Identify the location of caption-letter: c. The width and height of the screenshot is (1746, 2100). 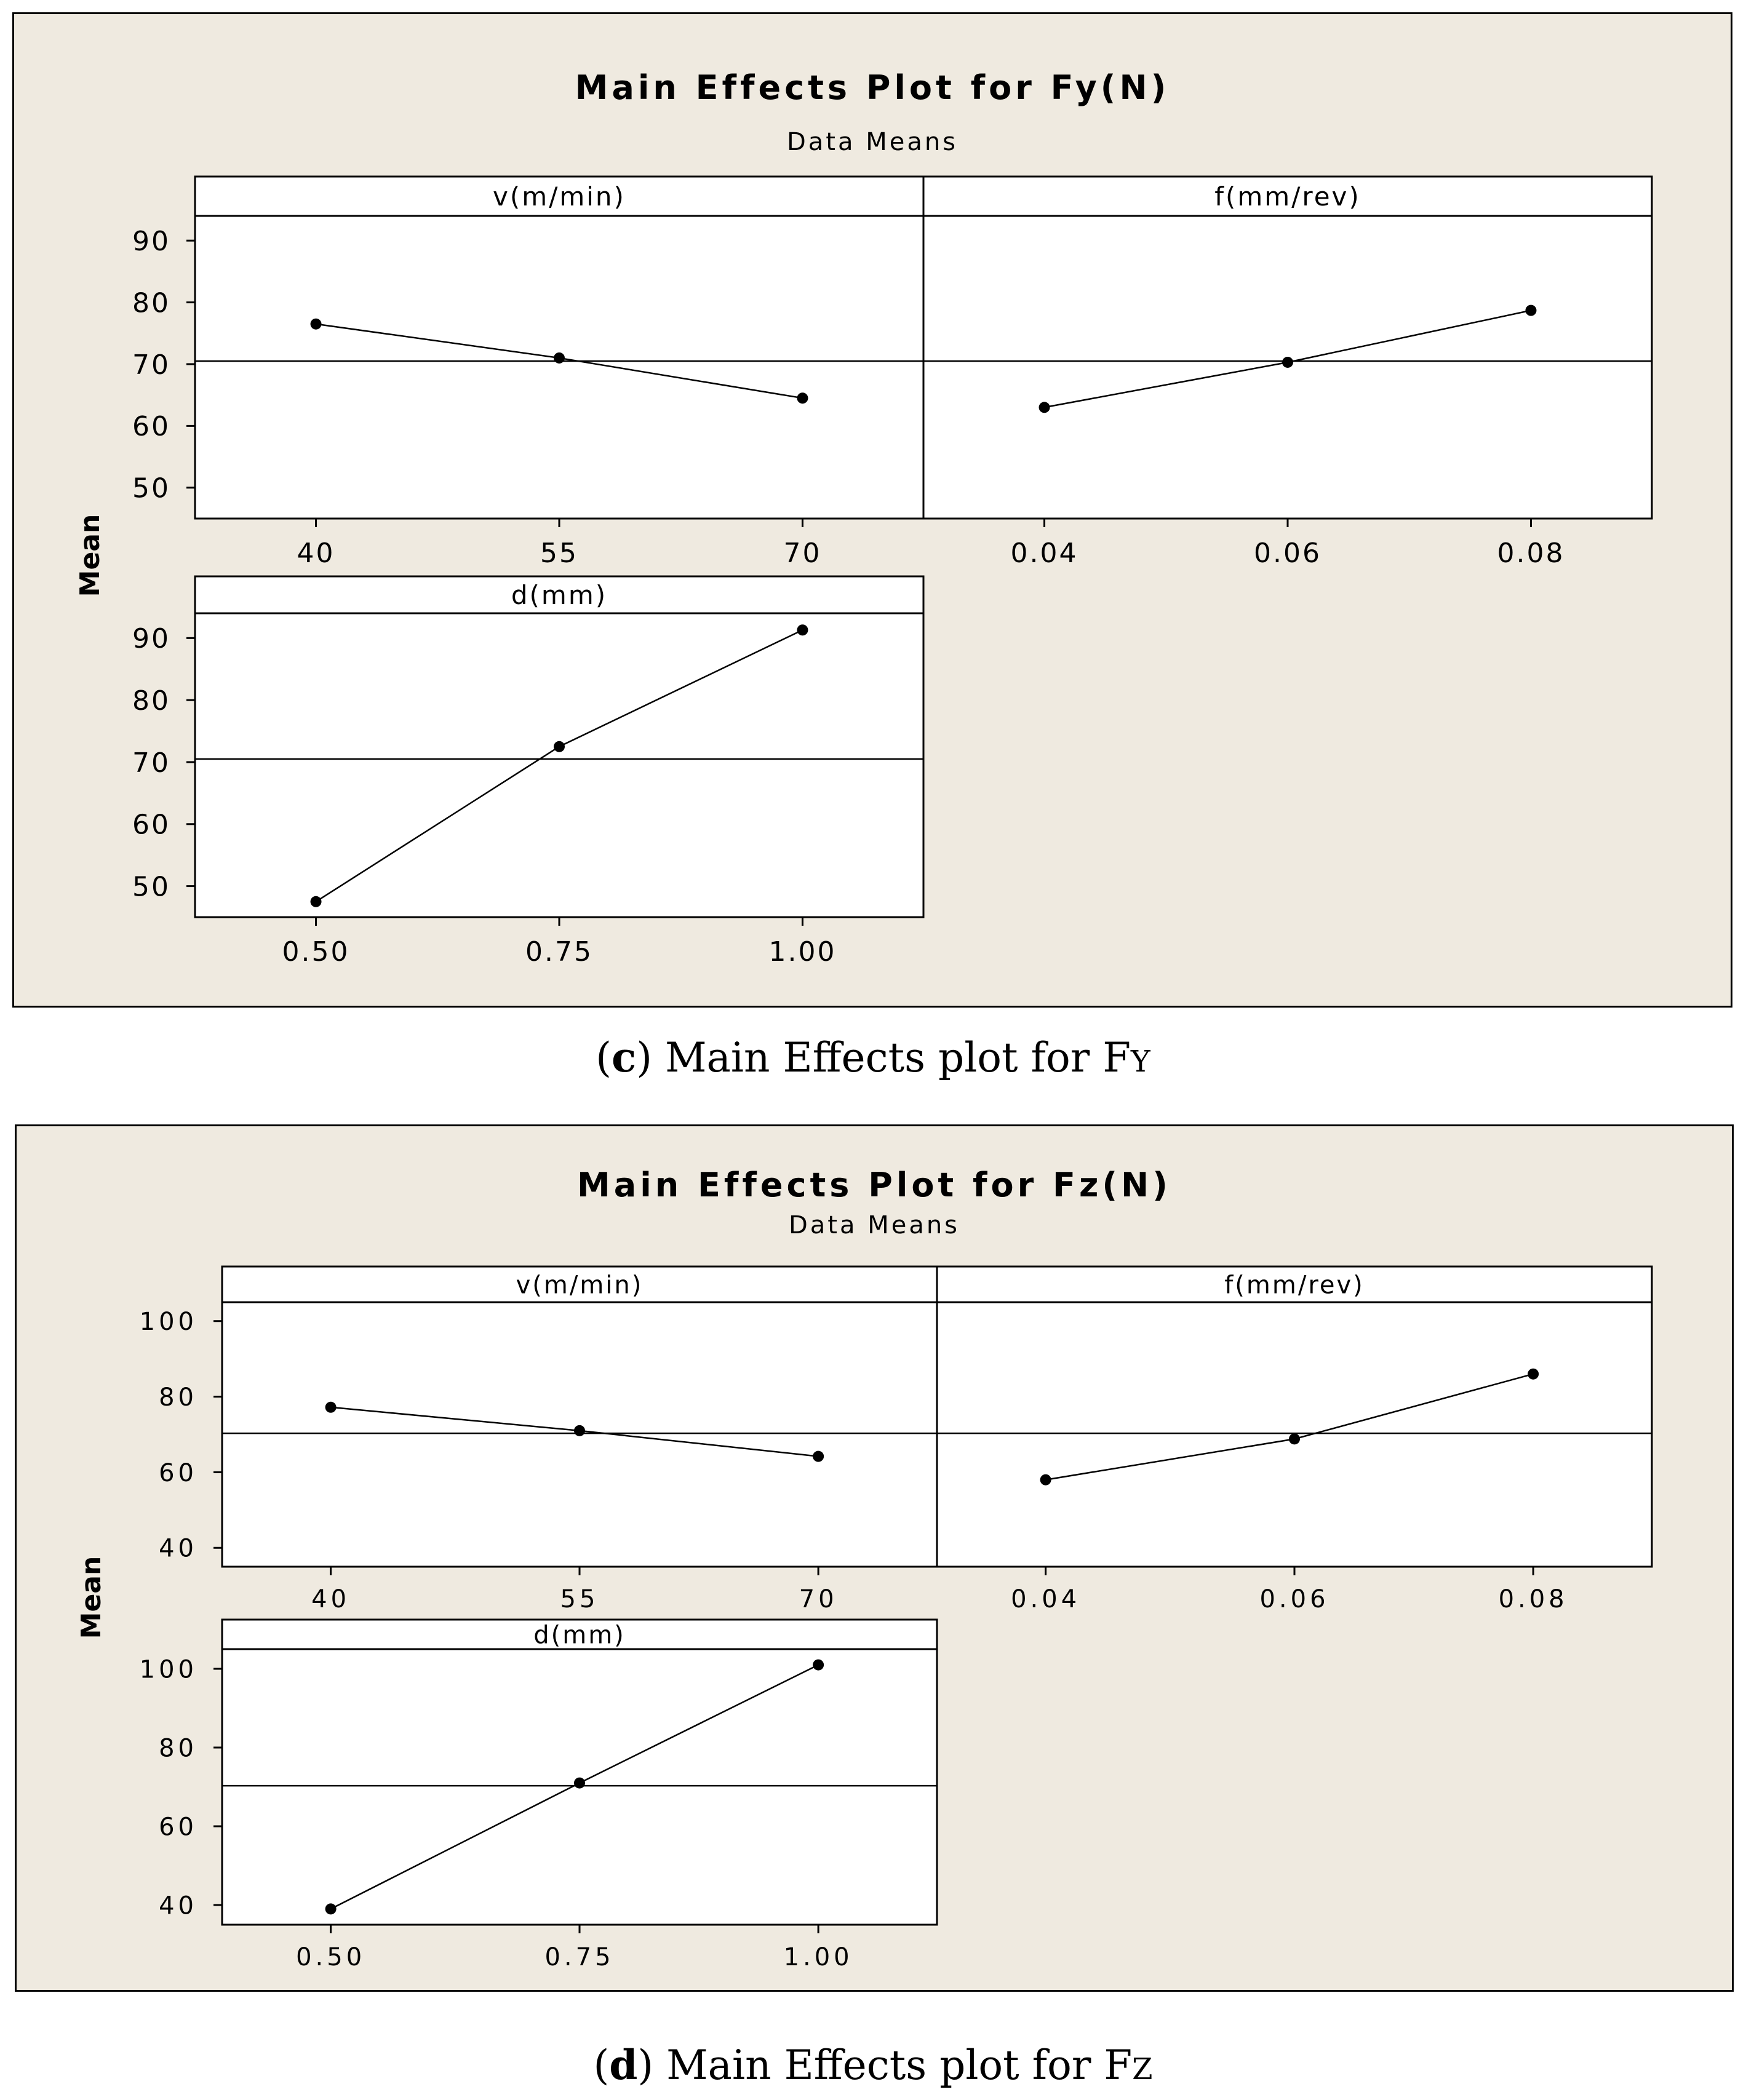
(624, 1057).